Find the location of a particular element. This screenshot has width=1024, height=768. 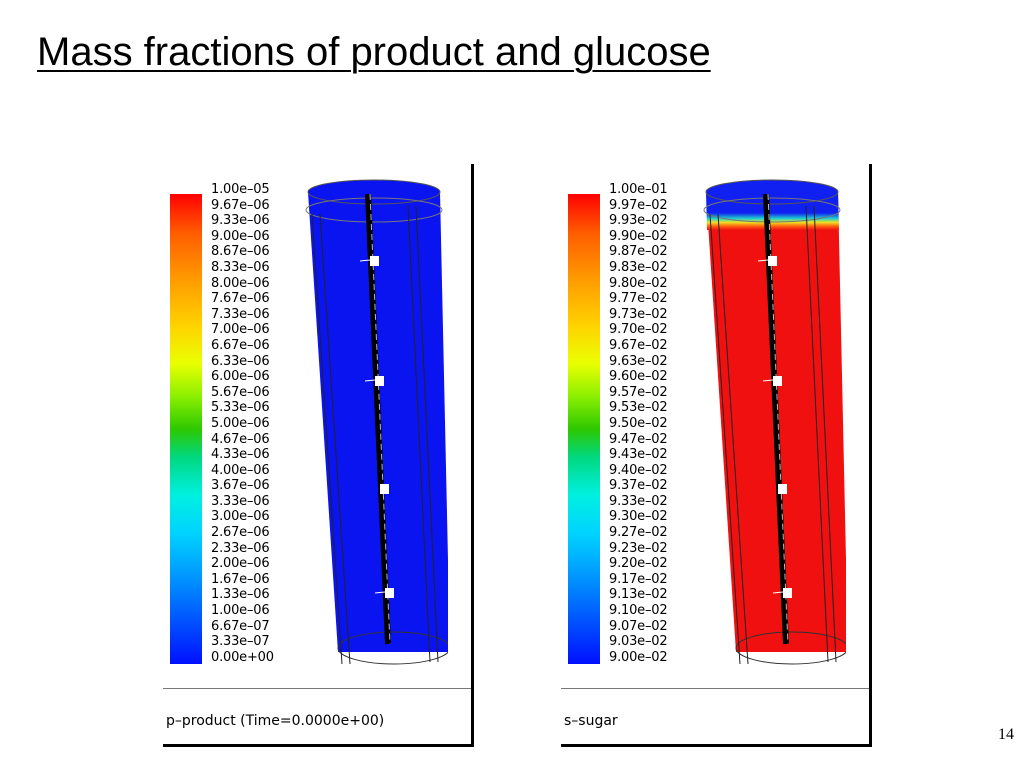

sugar-cylinder-contour is located at coordinates (774, 422).